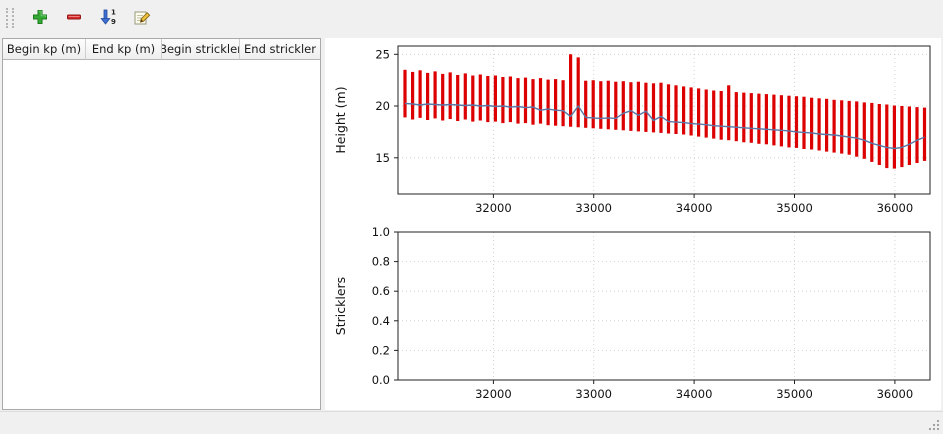  What do you see at coordinates (934, 425) in the screenshot?
I see `resize-grip` at bounding box center [934, 425].